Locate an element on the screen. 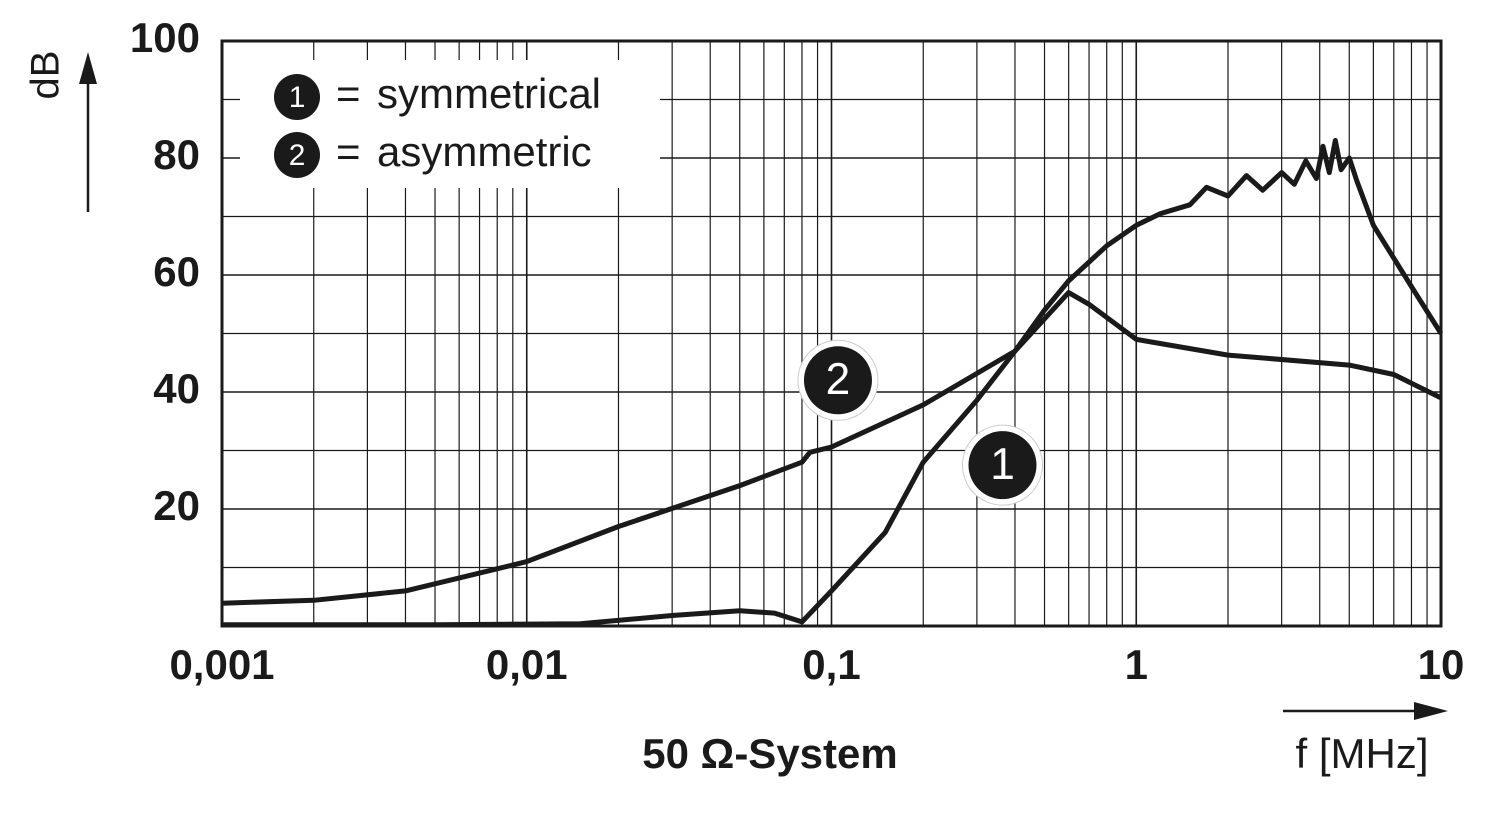 This screenshot has height=820, width=1500. subtitle: 50 Ω-System is located at coordinates (769, 753).